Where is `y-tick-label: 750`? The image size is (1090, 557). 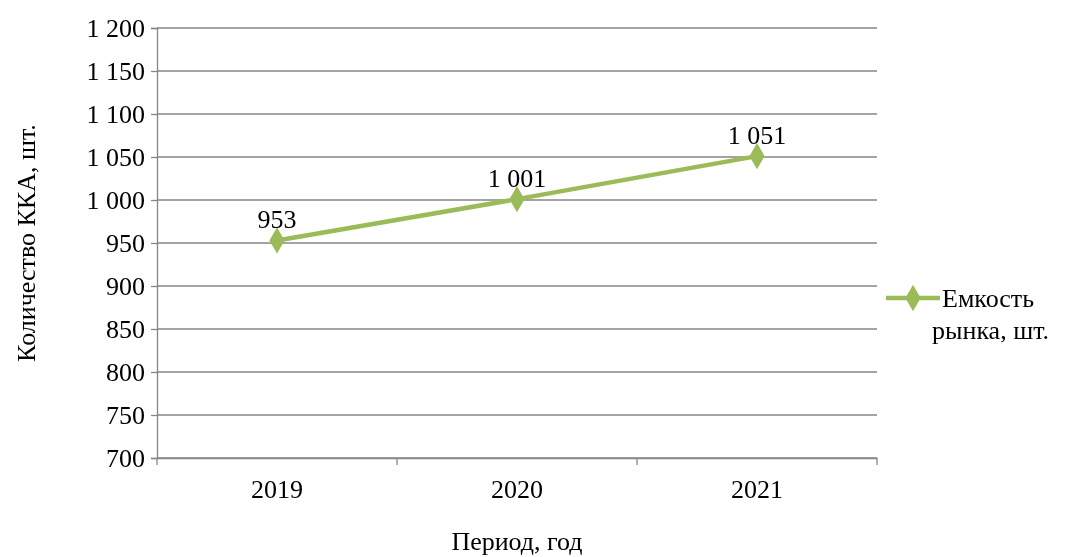 y-tick-label: 750 is located at coordinates (125, 415).